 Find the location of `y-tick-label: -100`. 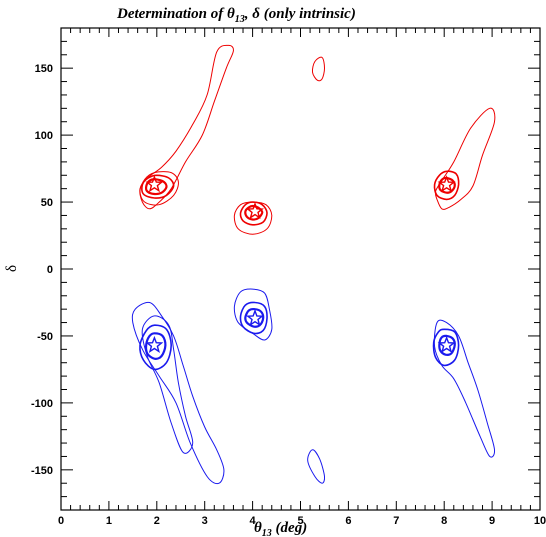

y-tick-label: -100 is located at coordinates (42, 404).